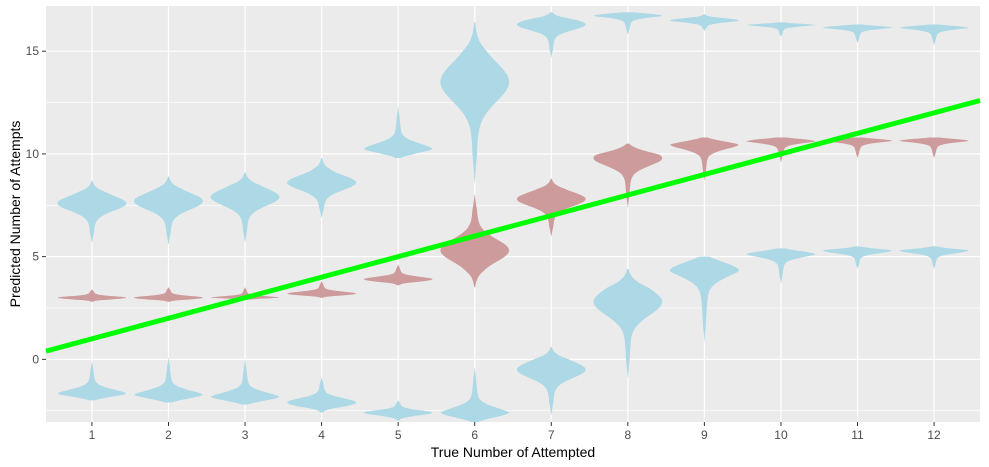  Describe the element at coordinates (474, 435) in the screenshot. I see `x-tick-label: 6` at that location.